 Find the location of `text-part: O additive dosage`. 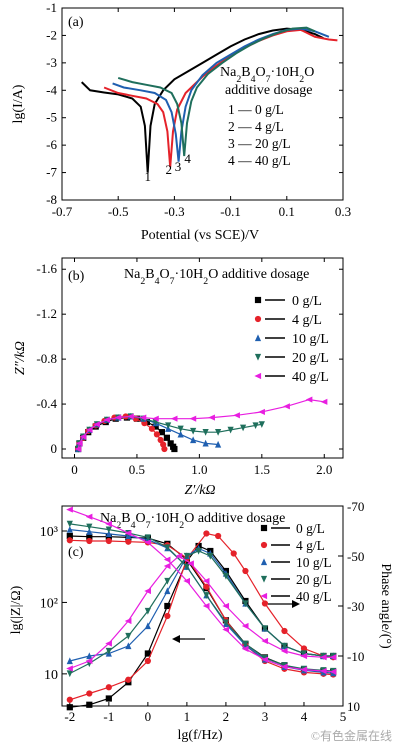

text-part: O additive dosage is located at coordinates (258, 274).